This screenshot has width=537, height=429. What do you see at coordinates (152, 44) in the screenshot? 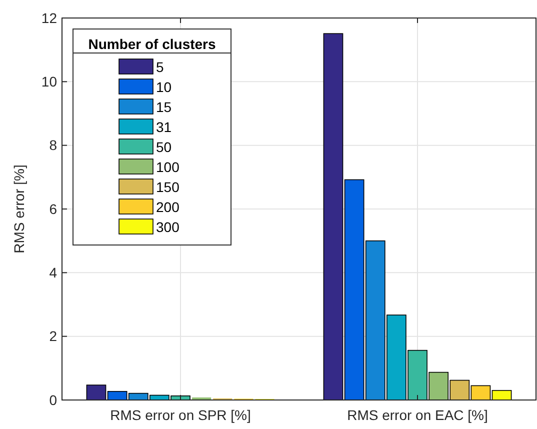
I see `legend-title: Number of clusters` at bounding box center [152, 44].